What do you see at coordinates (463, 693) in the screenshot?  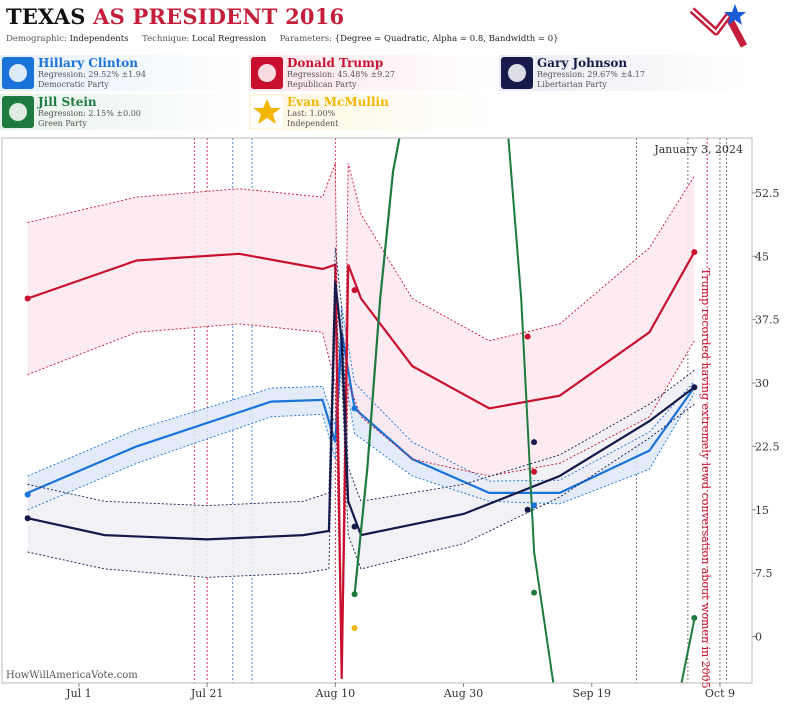 I see `x-tick-label: Aug 30` at bounding box center [463, 693].